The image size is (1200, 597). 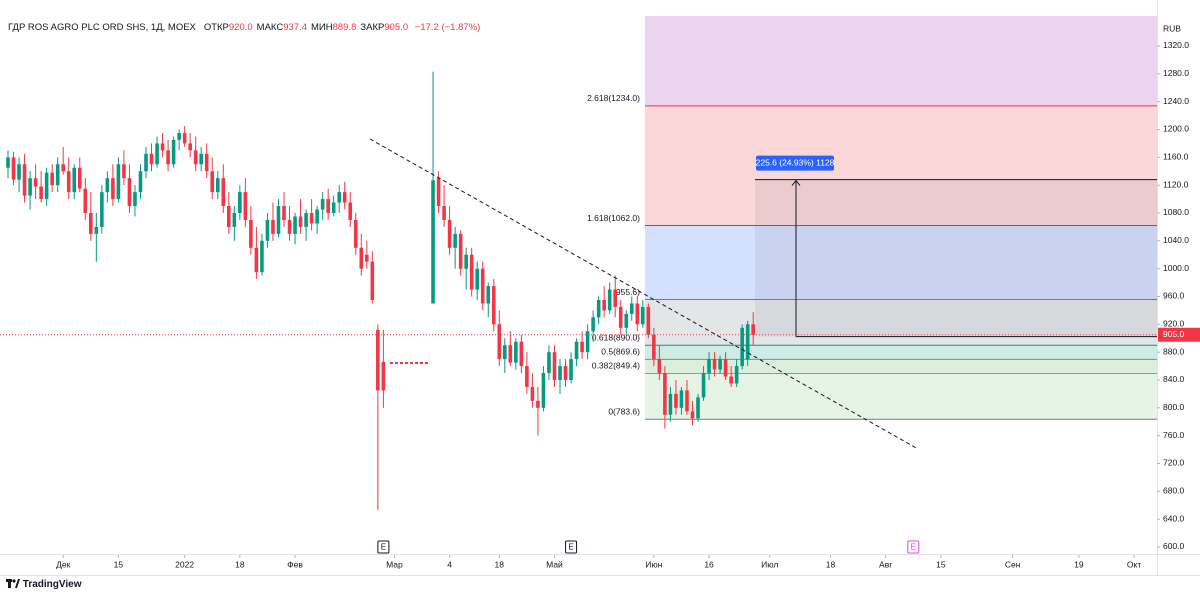 What do you see at coordinates (1176, 129) in the screenshot?
I see `y-tick-label: 1200.0` at bounding box center [1176, 129].